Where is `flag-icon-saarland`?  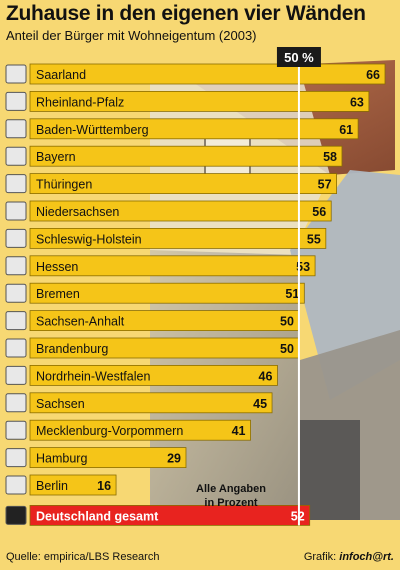
flag-icon-saarland is located at coordinates (16, 74).